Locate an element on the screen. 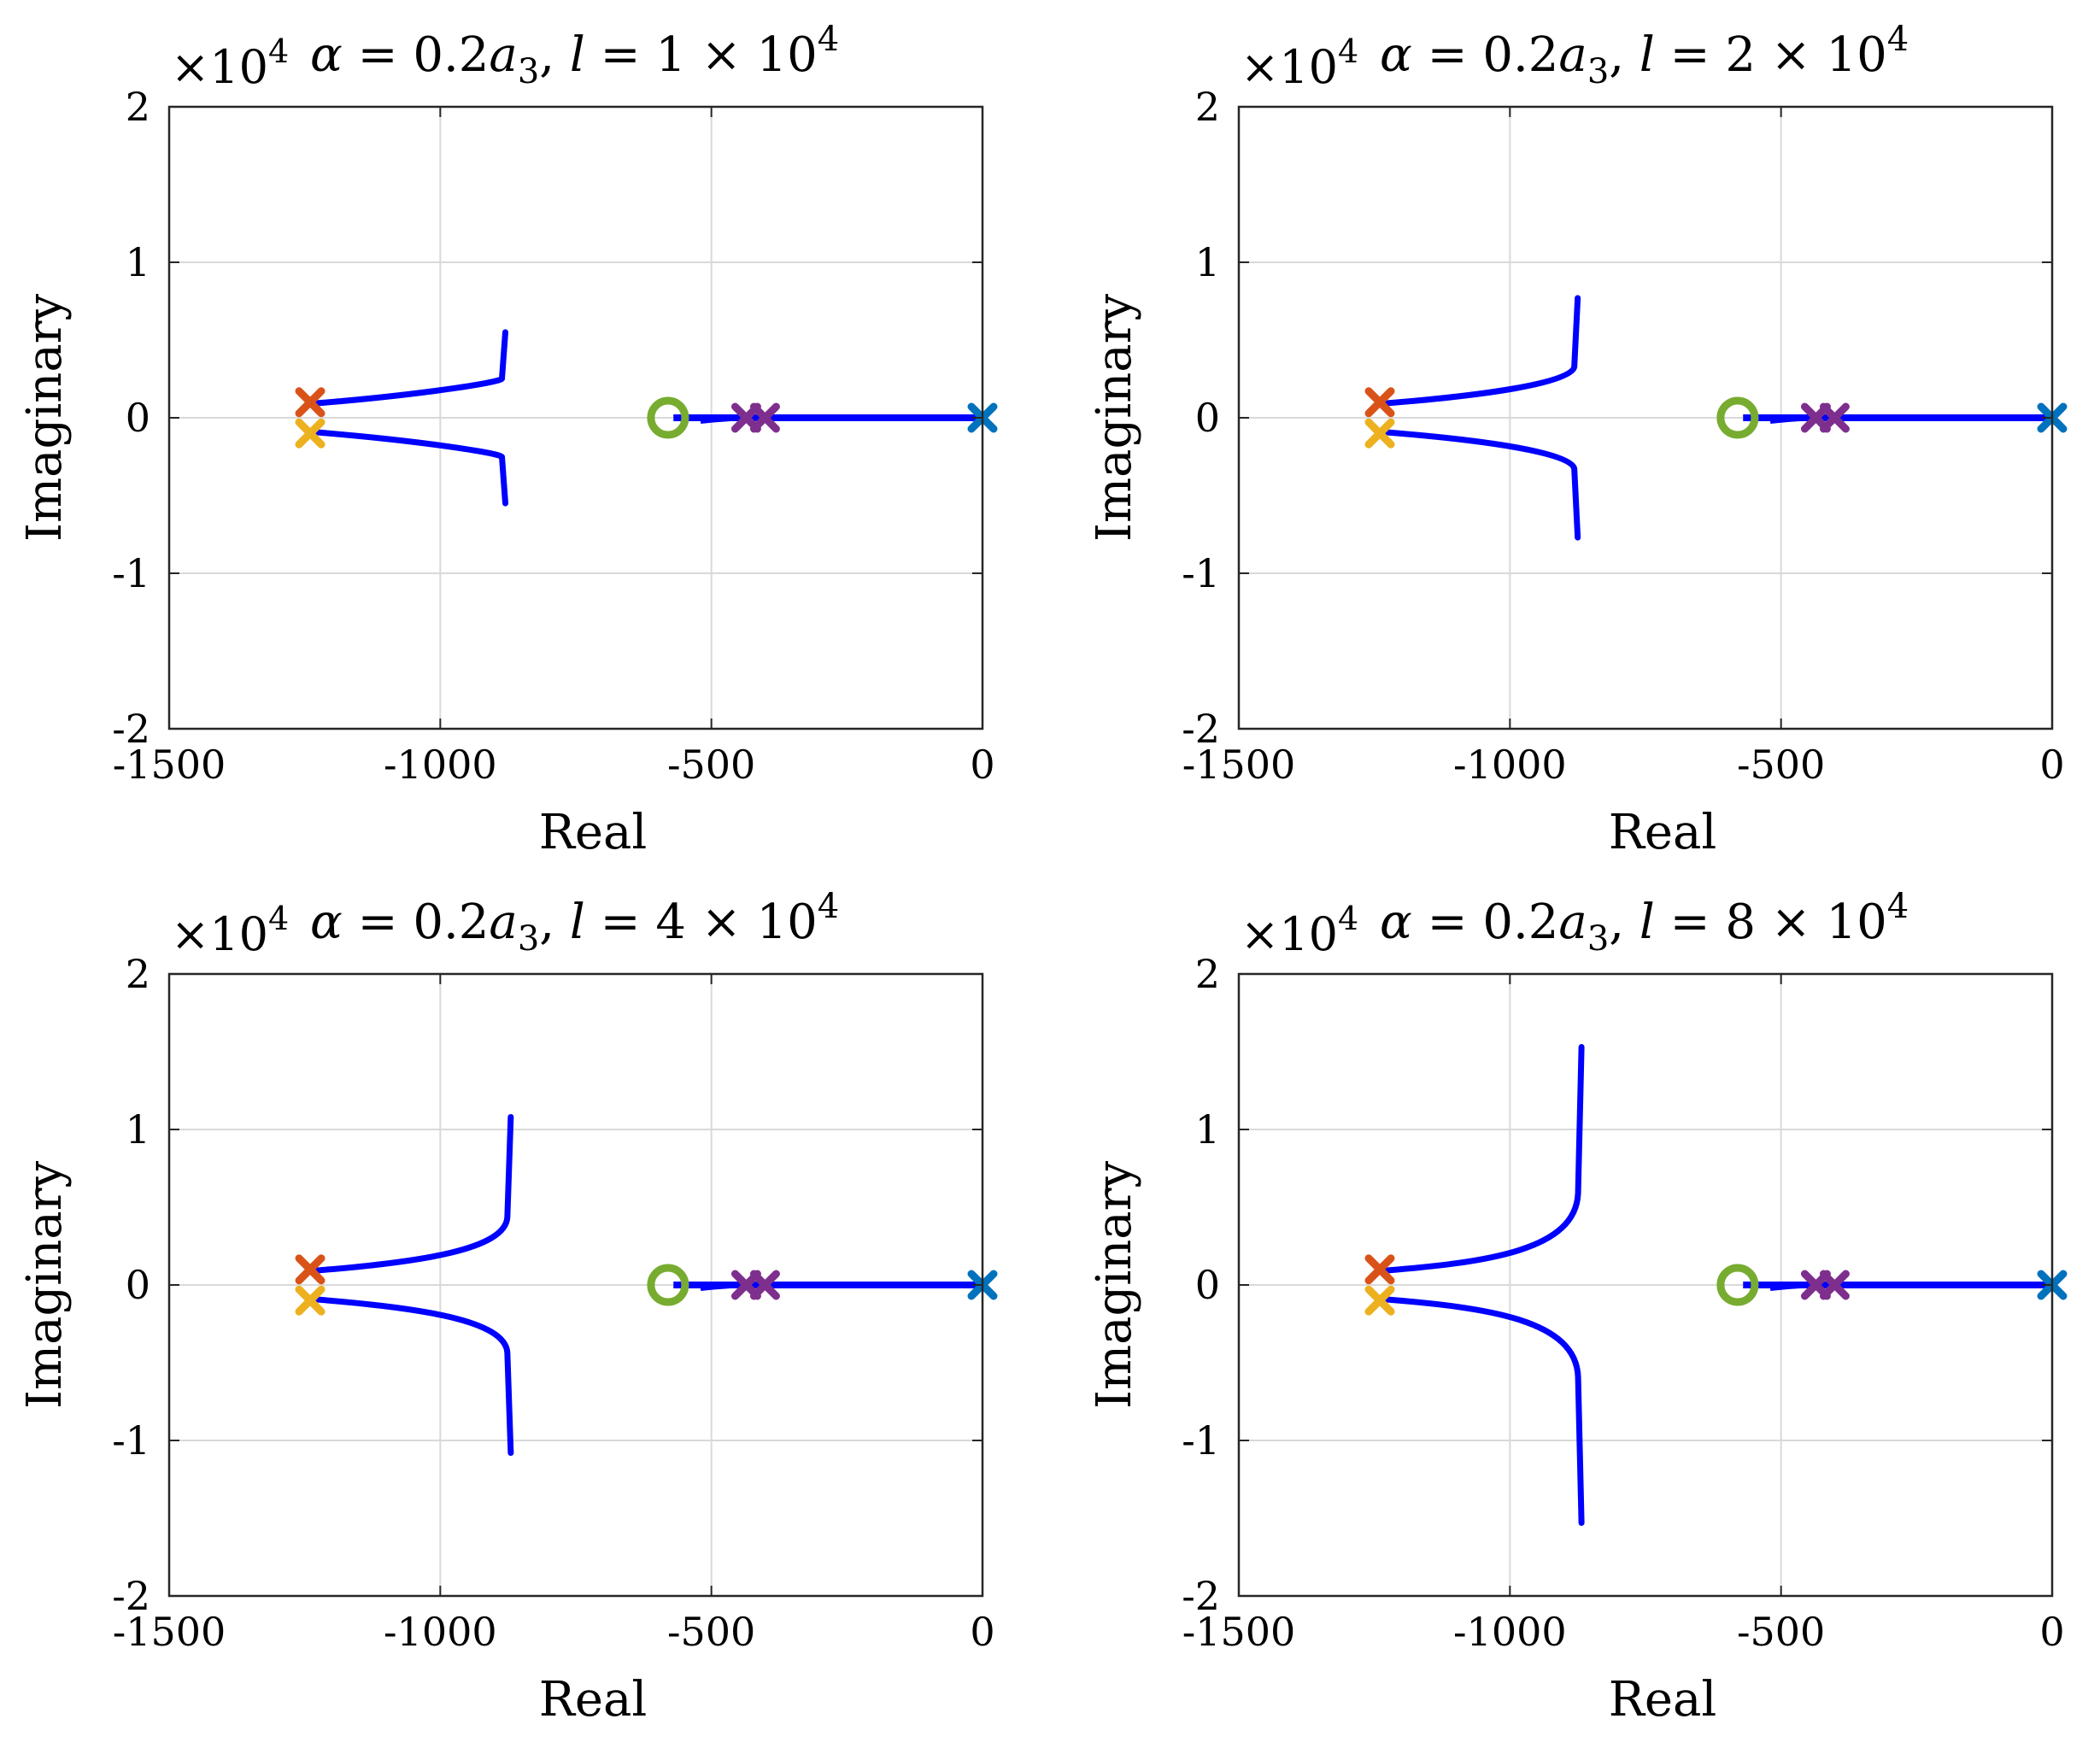  subplot-title: α = 0.2a3, l = 8 × 104 is located at coordinates (1644, 923).